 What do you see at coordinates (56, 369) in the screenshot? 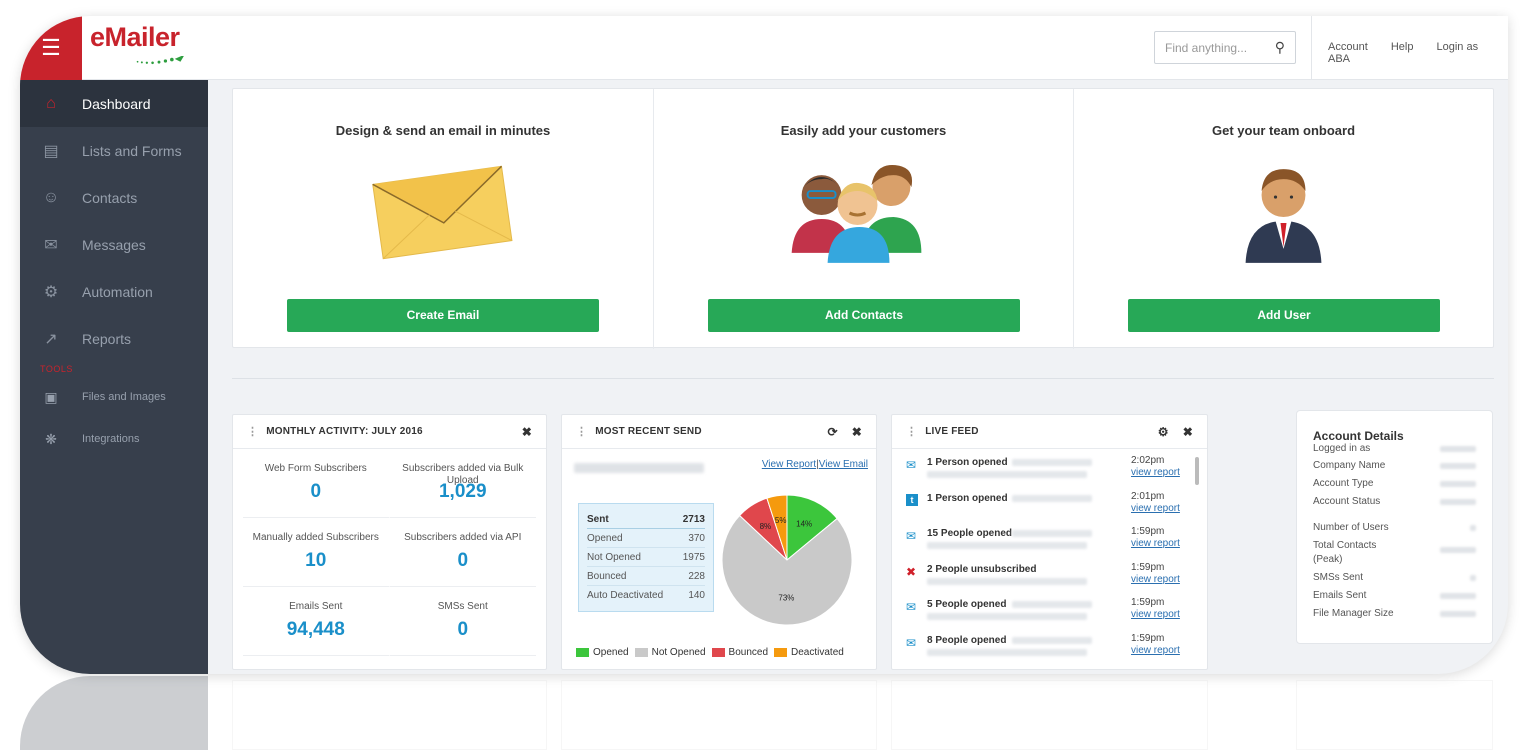
I see `tools-section-label: TOOLS` at bounding box center [56, 369].